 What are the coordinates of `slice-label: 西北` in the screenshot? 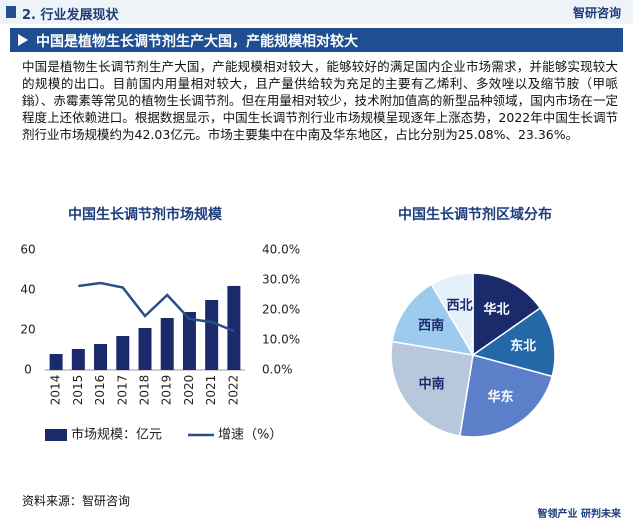 It's located at (460, 305).